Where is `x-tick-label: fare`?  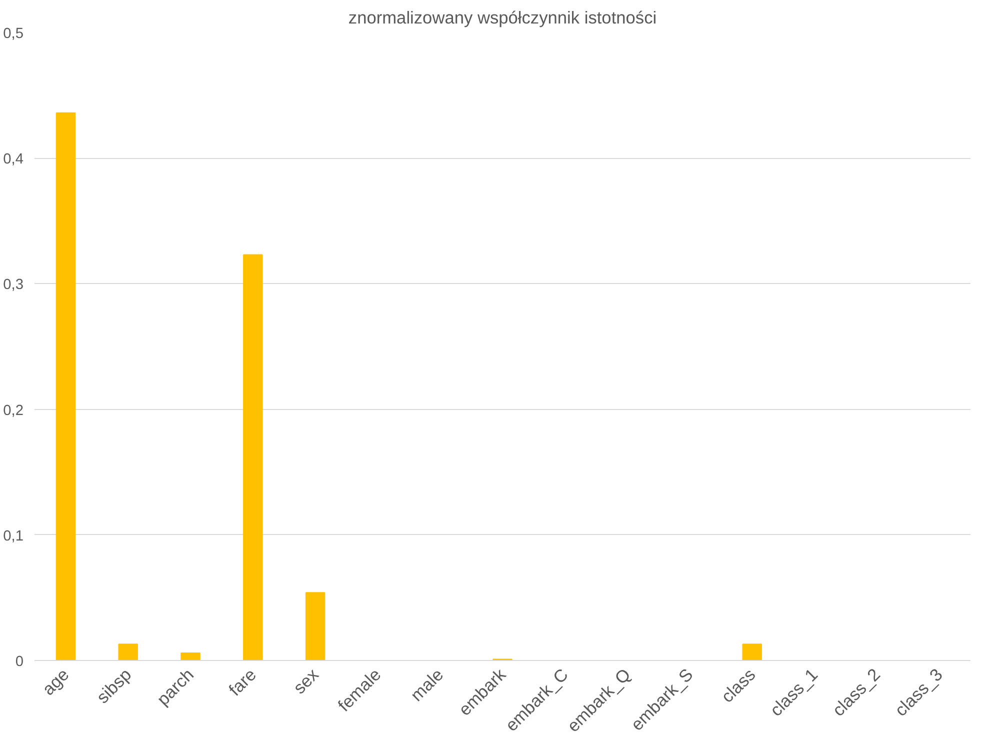 x-tick-label: fare is located at coordinates (242, 682).